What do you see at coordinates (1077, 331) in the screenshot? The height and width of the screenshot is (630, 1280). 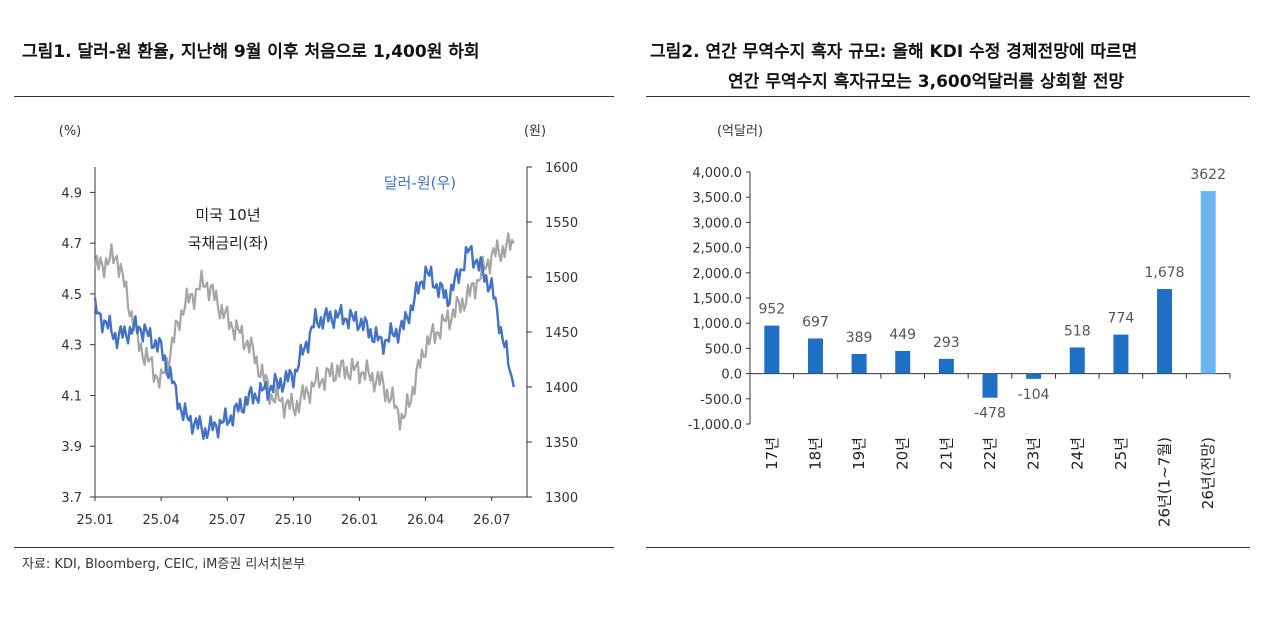 I see `bar-value-label: 518` at bounding box center [1077, 331].